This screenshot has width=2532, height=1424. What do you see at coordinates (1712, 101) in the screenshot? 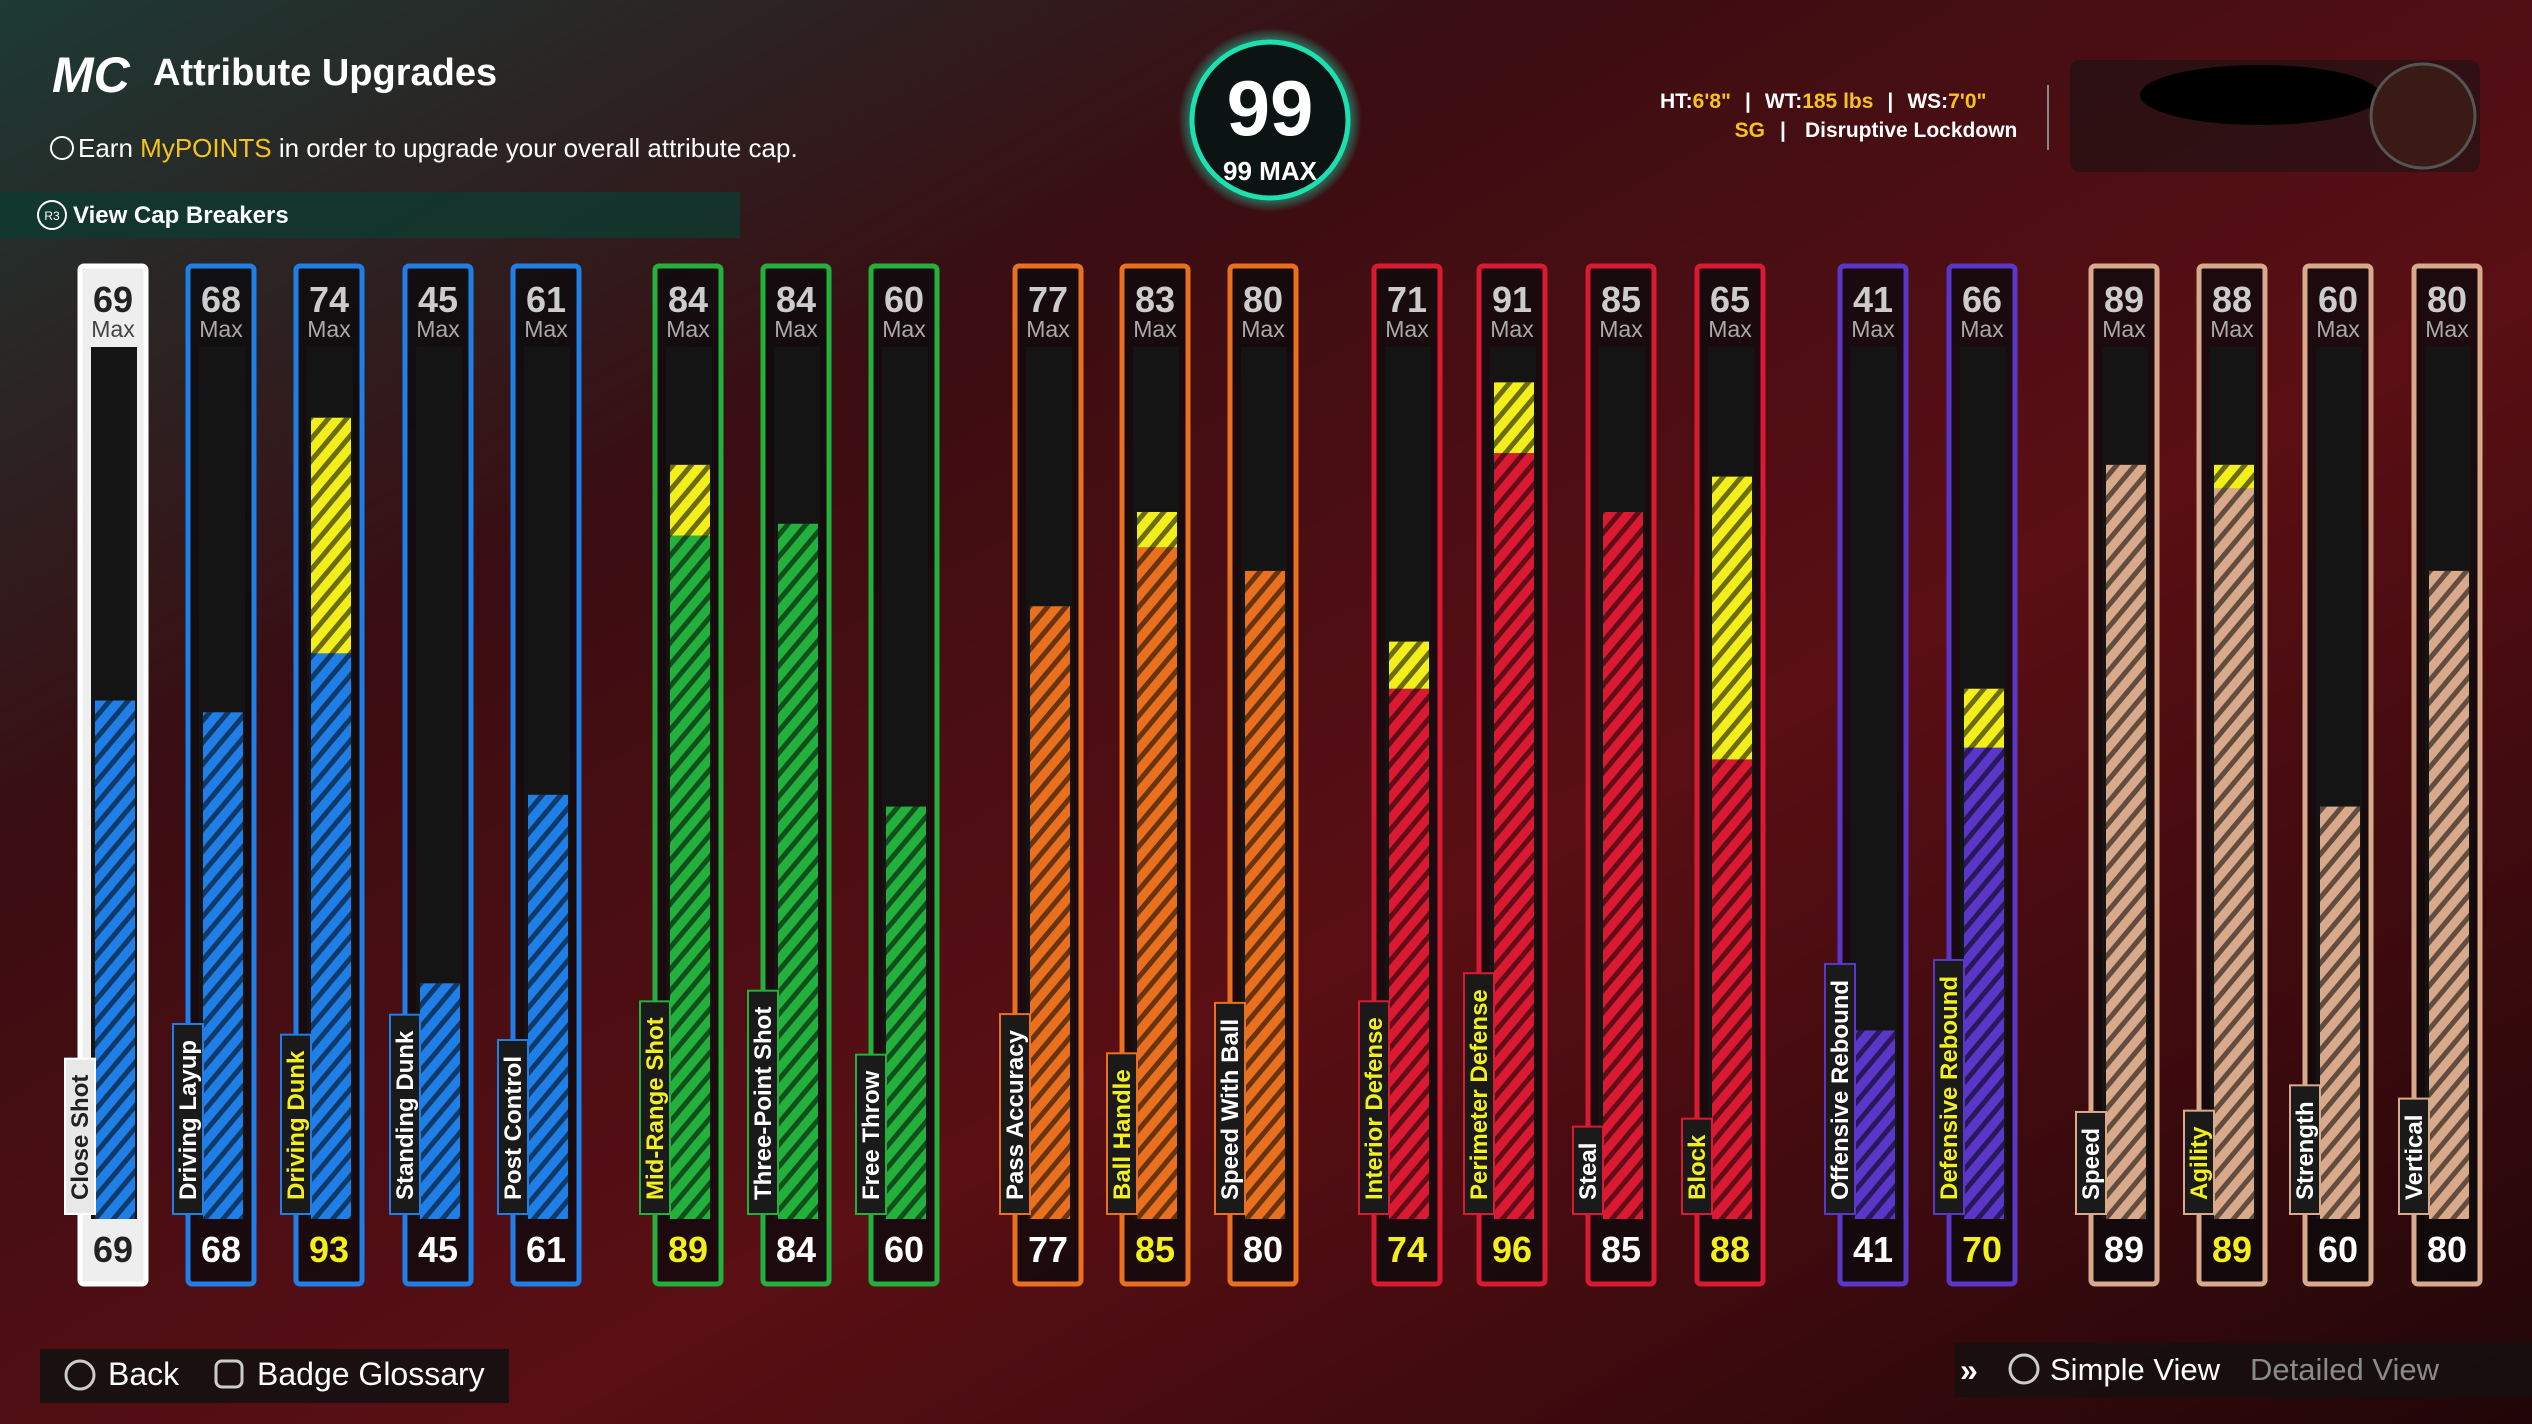
I see `stat-value: 6'8"` at bounding box center [1712, 101].